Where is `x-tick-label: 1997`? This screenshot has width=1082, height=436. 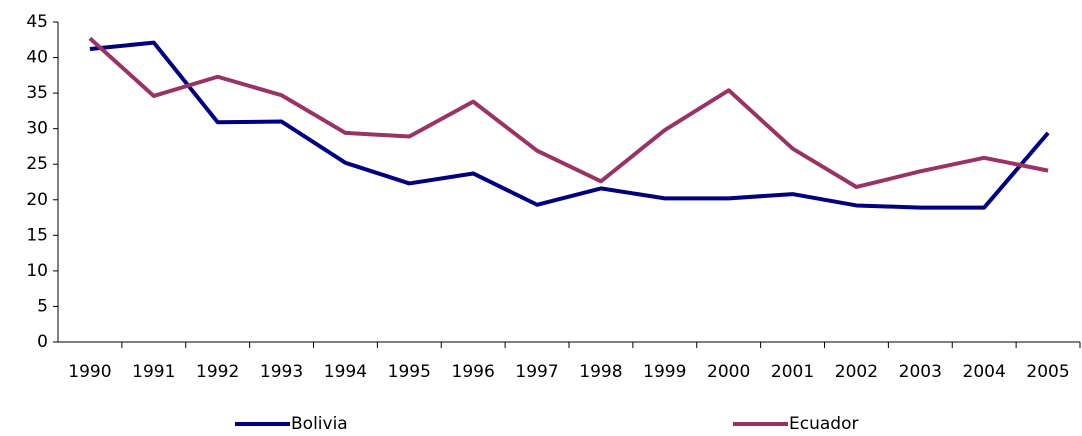 x-tick-label: 1997 is located at coordinates (536, 372).